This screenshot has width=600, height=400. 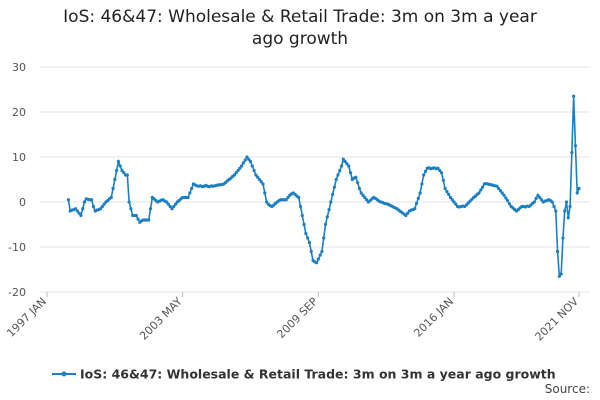 What do you see at coordinates (19, 157) in the screenshot?
I see `y-tick-label: 10` at bounding box center [19, 157].